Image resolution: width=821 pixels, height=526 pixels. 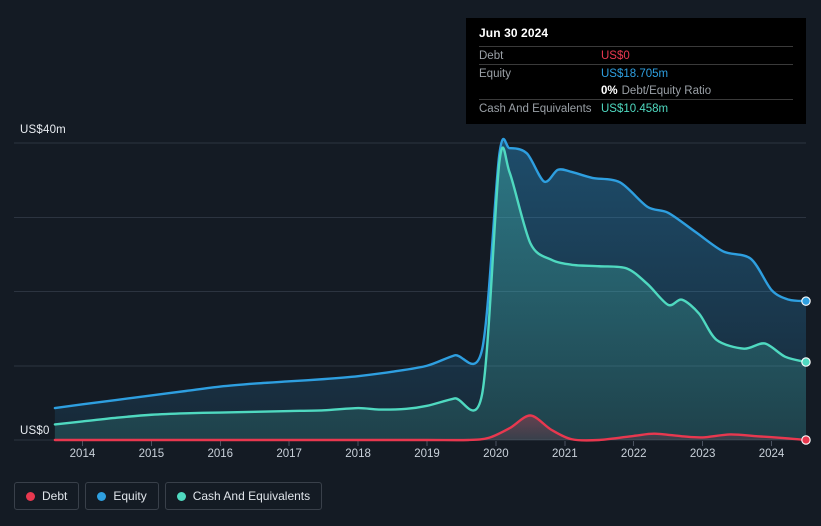 What do you see at coordinates (289, 454) in the screenshot?
I see `x-tick-label-2017: 2017` at bounding box center [289, 454].